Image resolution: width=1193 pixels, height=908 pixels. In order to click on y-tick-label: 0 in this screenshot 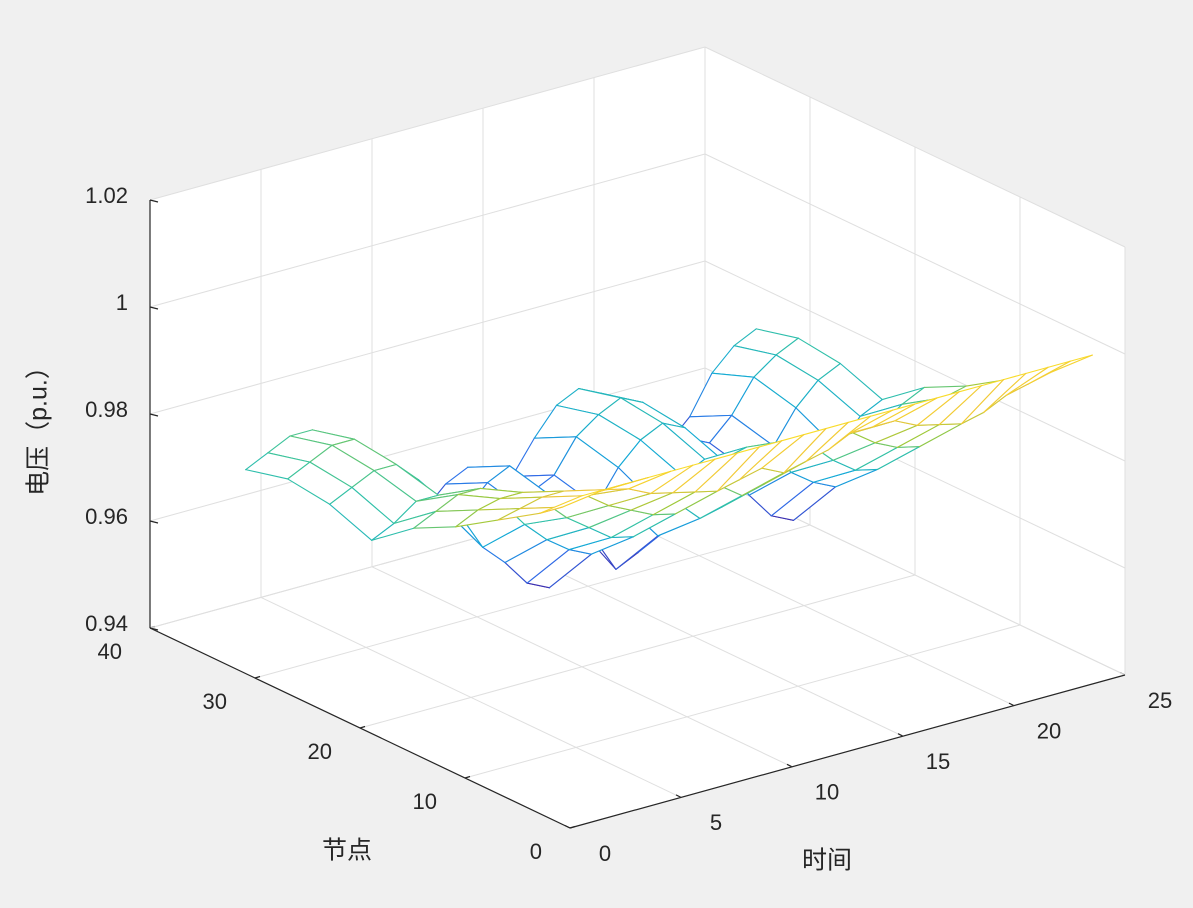, I will do `click(536, 851)`.